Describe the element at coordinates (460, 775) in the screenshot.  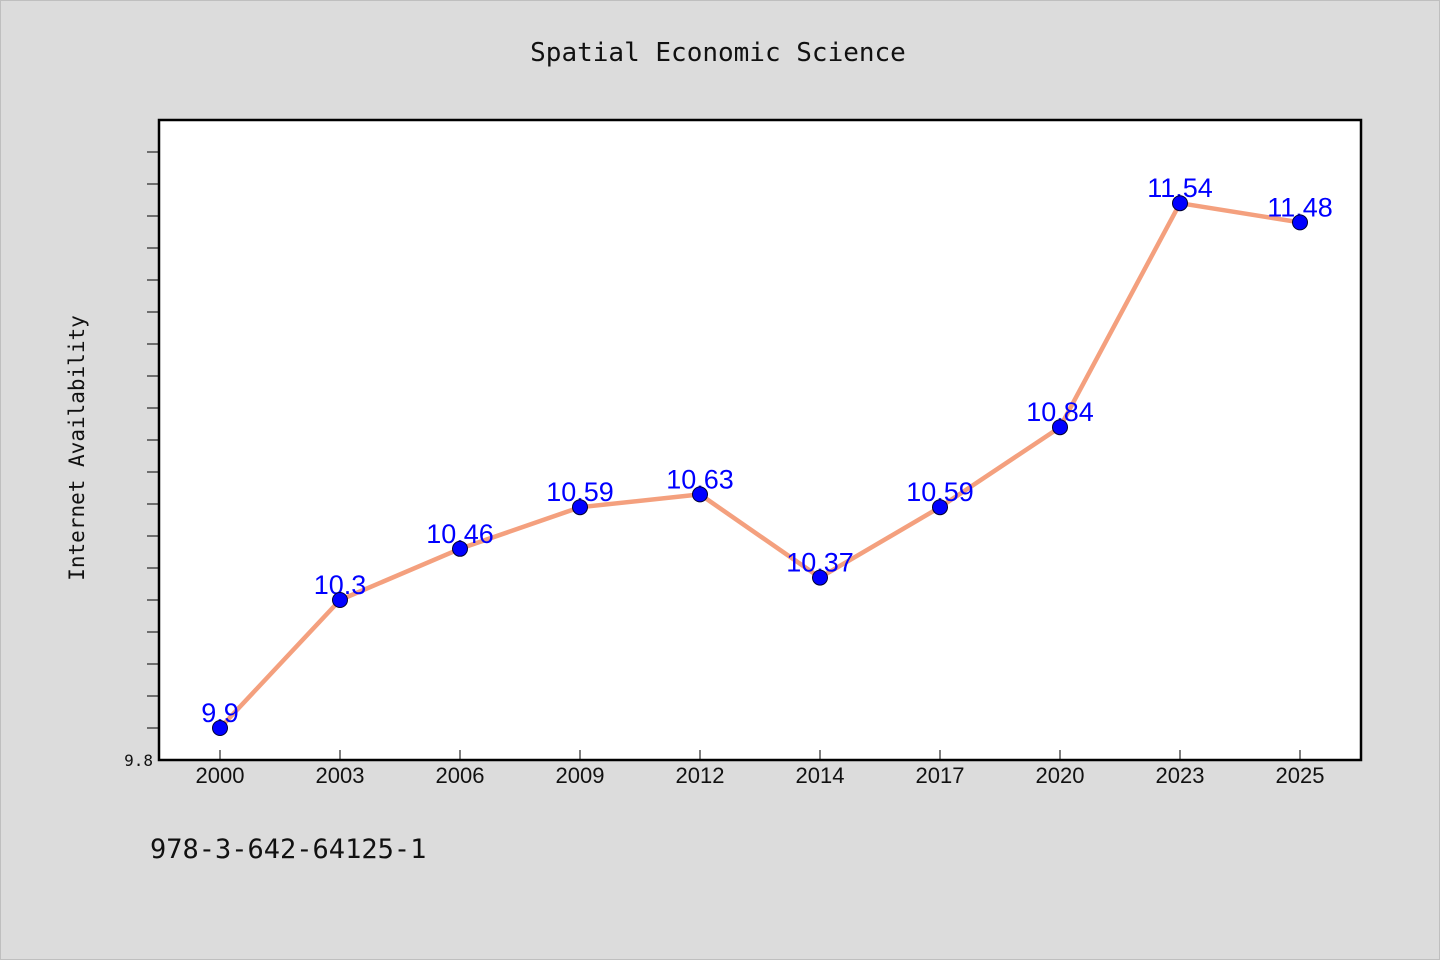
I see `x-tick-label: 2006` at that location.